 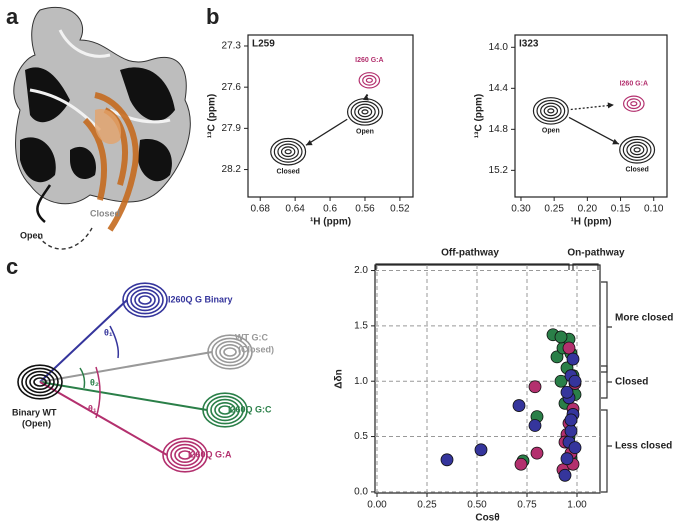 What do you see at coordinates (554, 209) in the screenshot?
I see `x-tick-label: 0.25` at bounding box center [554, 209].